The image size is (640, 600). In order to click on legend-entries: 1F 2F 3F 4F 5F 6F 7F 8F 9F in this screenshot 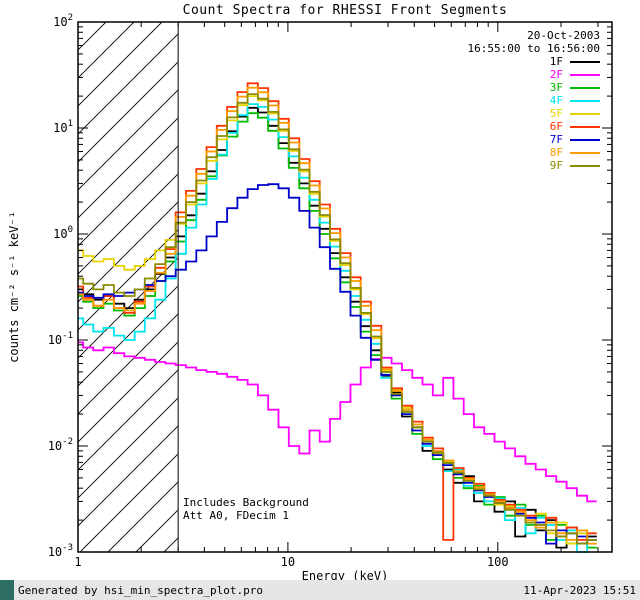, I will do `click(534, 113)`.